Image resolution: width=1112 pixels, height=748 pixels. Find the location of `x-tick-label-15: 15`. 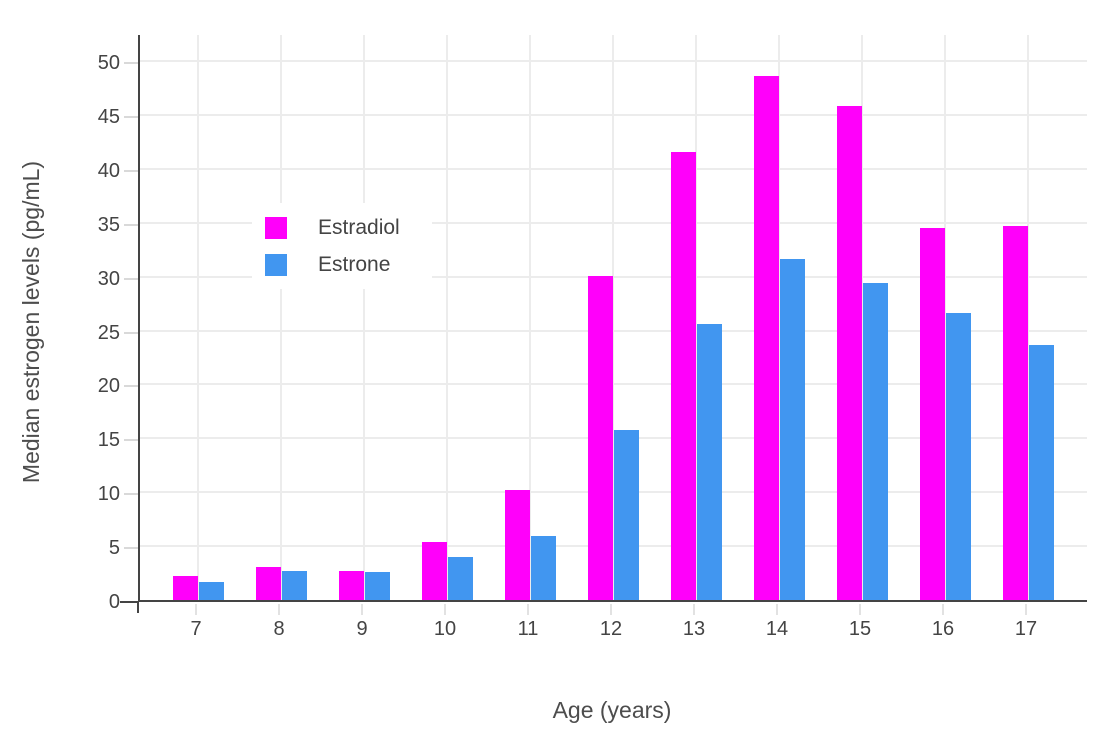

x-tick-label-15: 15 is located at coordinates (860, 629).